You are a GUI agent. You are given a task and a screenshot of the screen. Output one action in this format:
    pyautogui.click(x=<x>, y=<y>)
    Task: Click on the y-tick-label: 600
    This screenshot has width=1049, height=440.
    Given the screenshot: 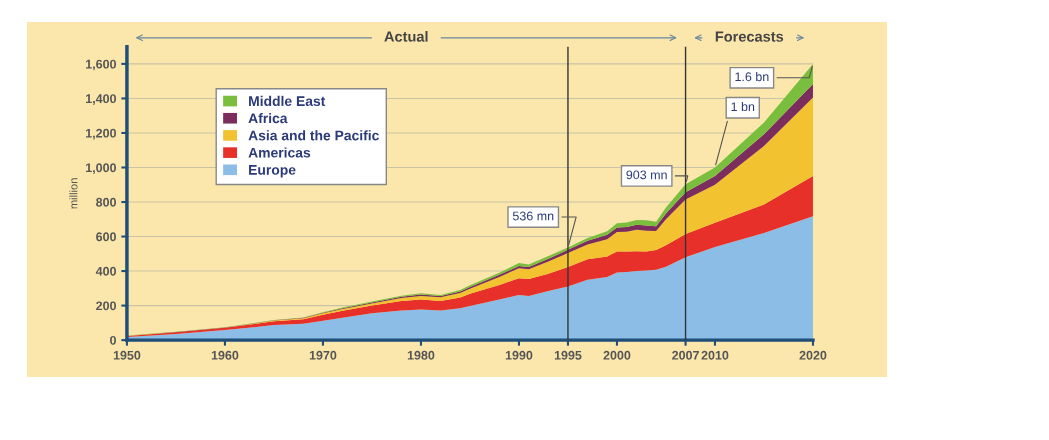 What is the action you would take?
    pyautogui.click(x=106, y=237)
    